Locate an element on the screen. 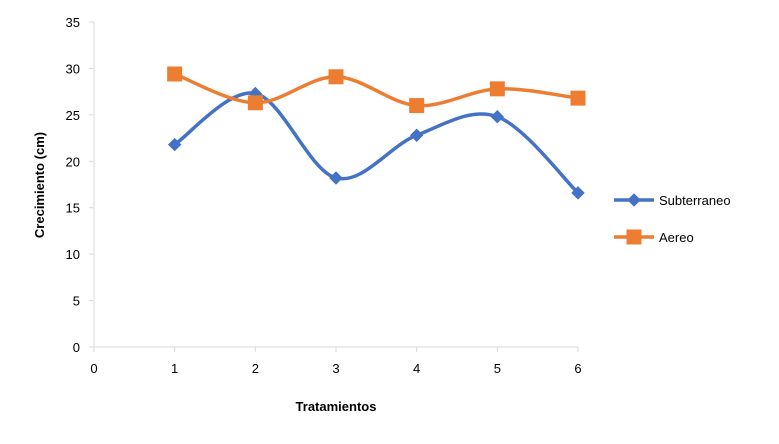 Image resolution: width=779 pixels, height=444 pixels. series-aereo is located at coordinates (376, 90).